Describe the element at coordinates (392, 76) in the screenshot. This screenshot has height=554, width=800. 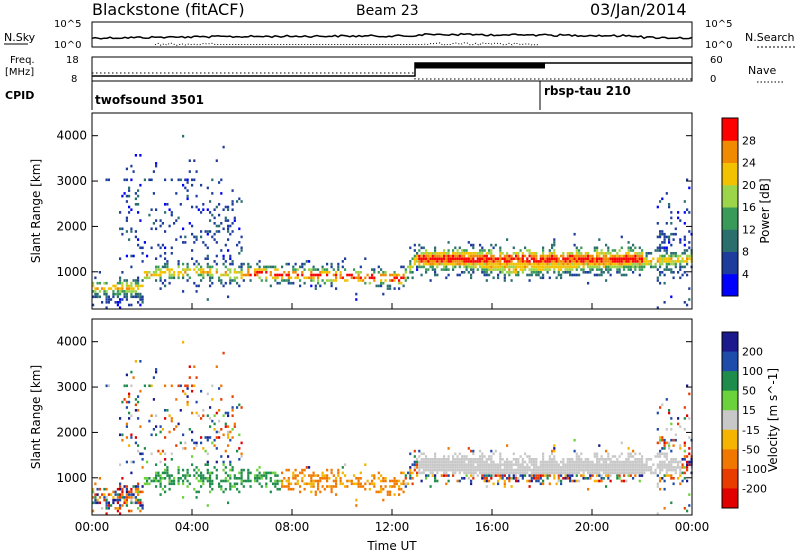
I see `nave-series` at that location.